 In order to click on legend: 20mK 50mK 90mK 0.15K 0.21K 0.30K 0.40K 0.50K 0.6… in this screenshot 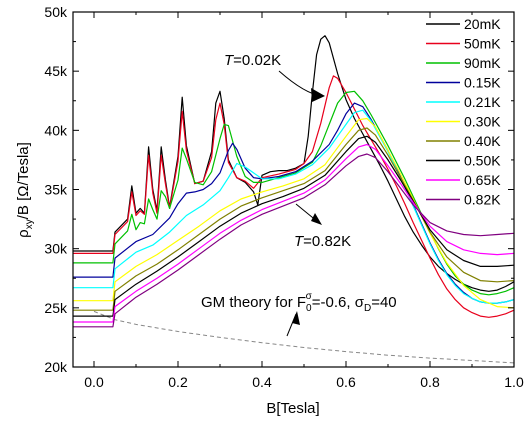, I will do `click(463, 112)`.